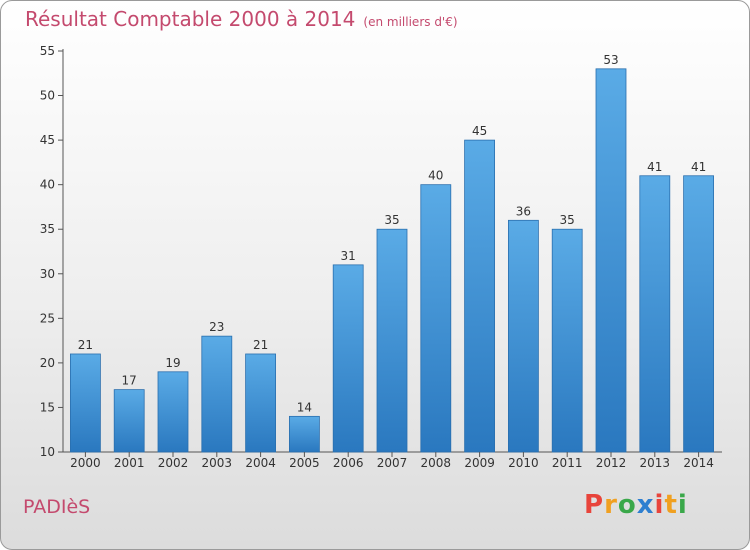  I want to click on logo-letter: x, so click(645, 505).